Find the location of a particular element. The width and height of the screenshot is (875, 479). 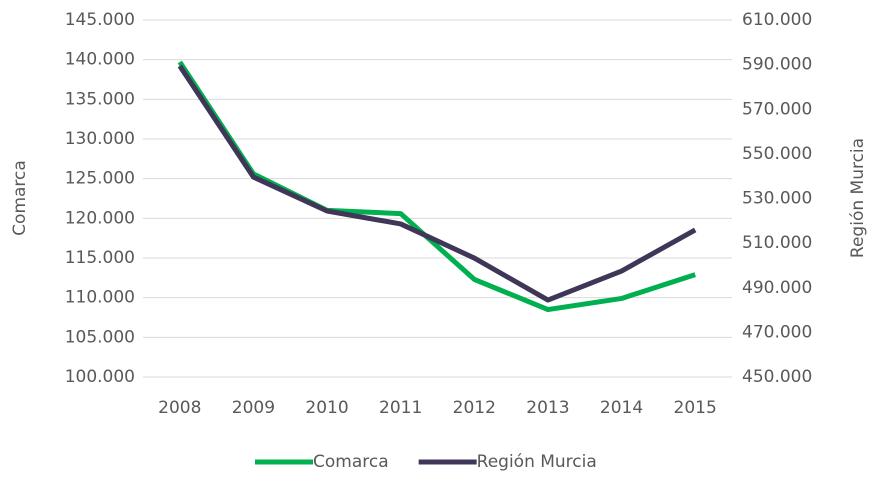

y-tick-label: 130.000 is located at coordinates (100, 139).